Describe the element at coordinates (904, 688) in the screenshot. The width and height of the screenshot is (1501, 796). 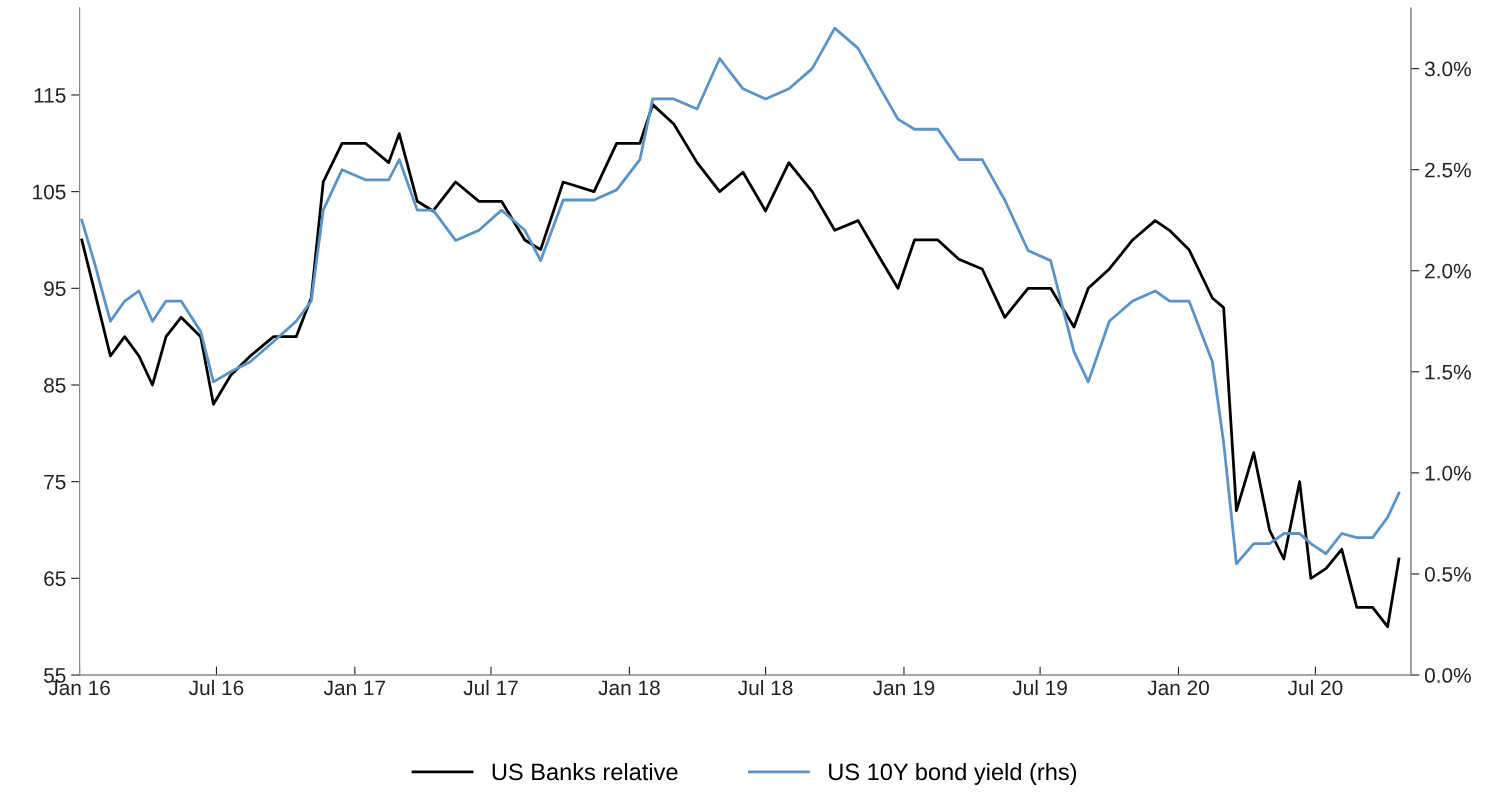
I see `x-tick-label: Jan 19` at that location.